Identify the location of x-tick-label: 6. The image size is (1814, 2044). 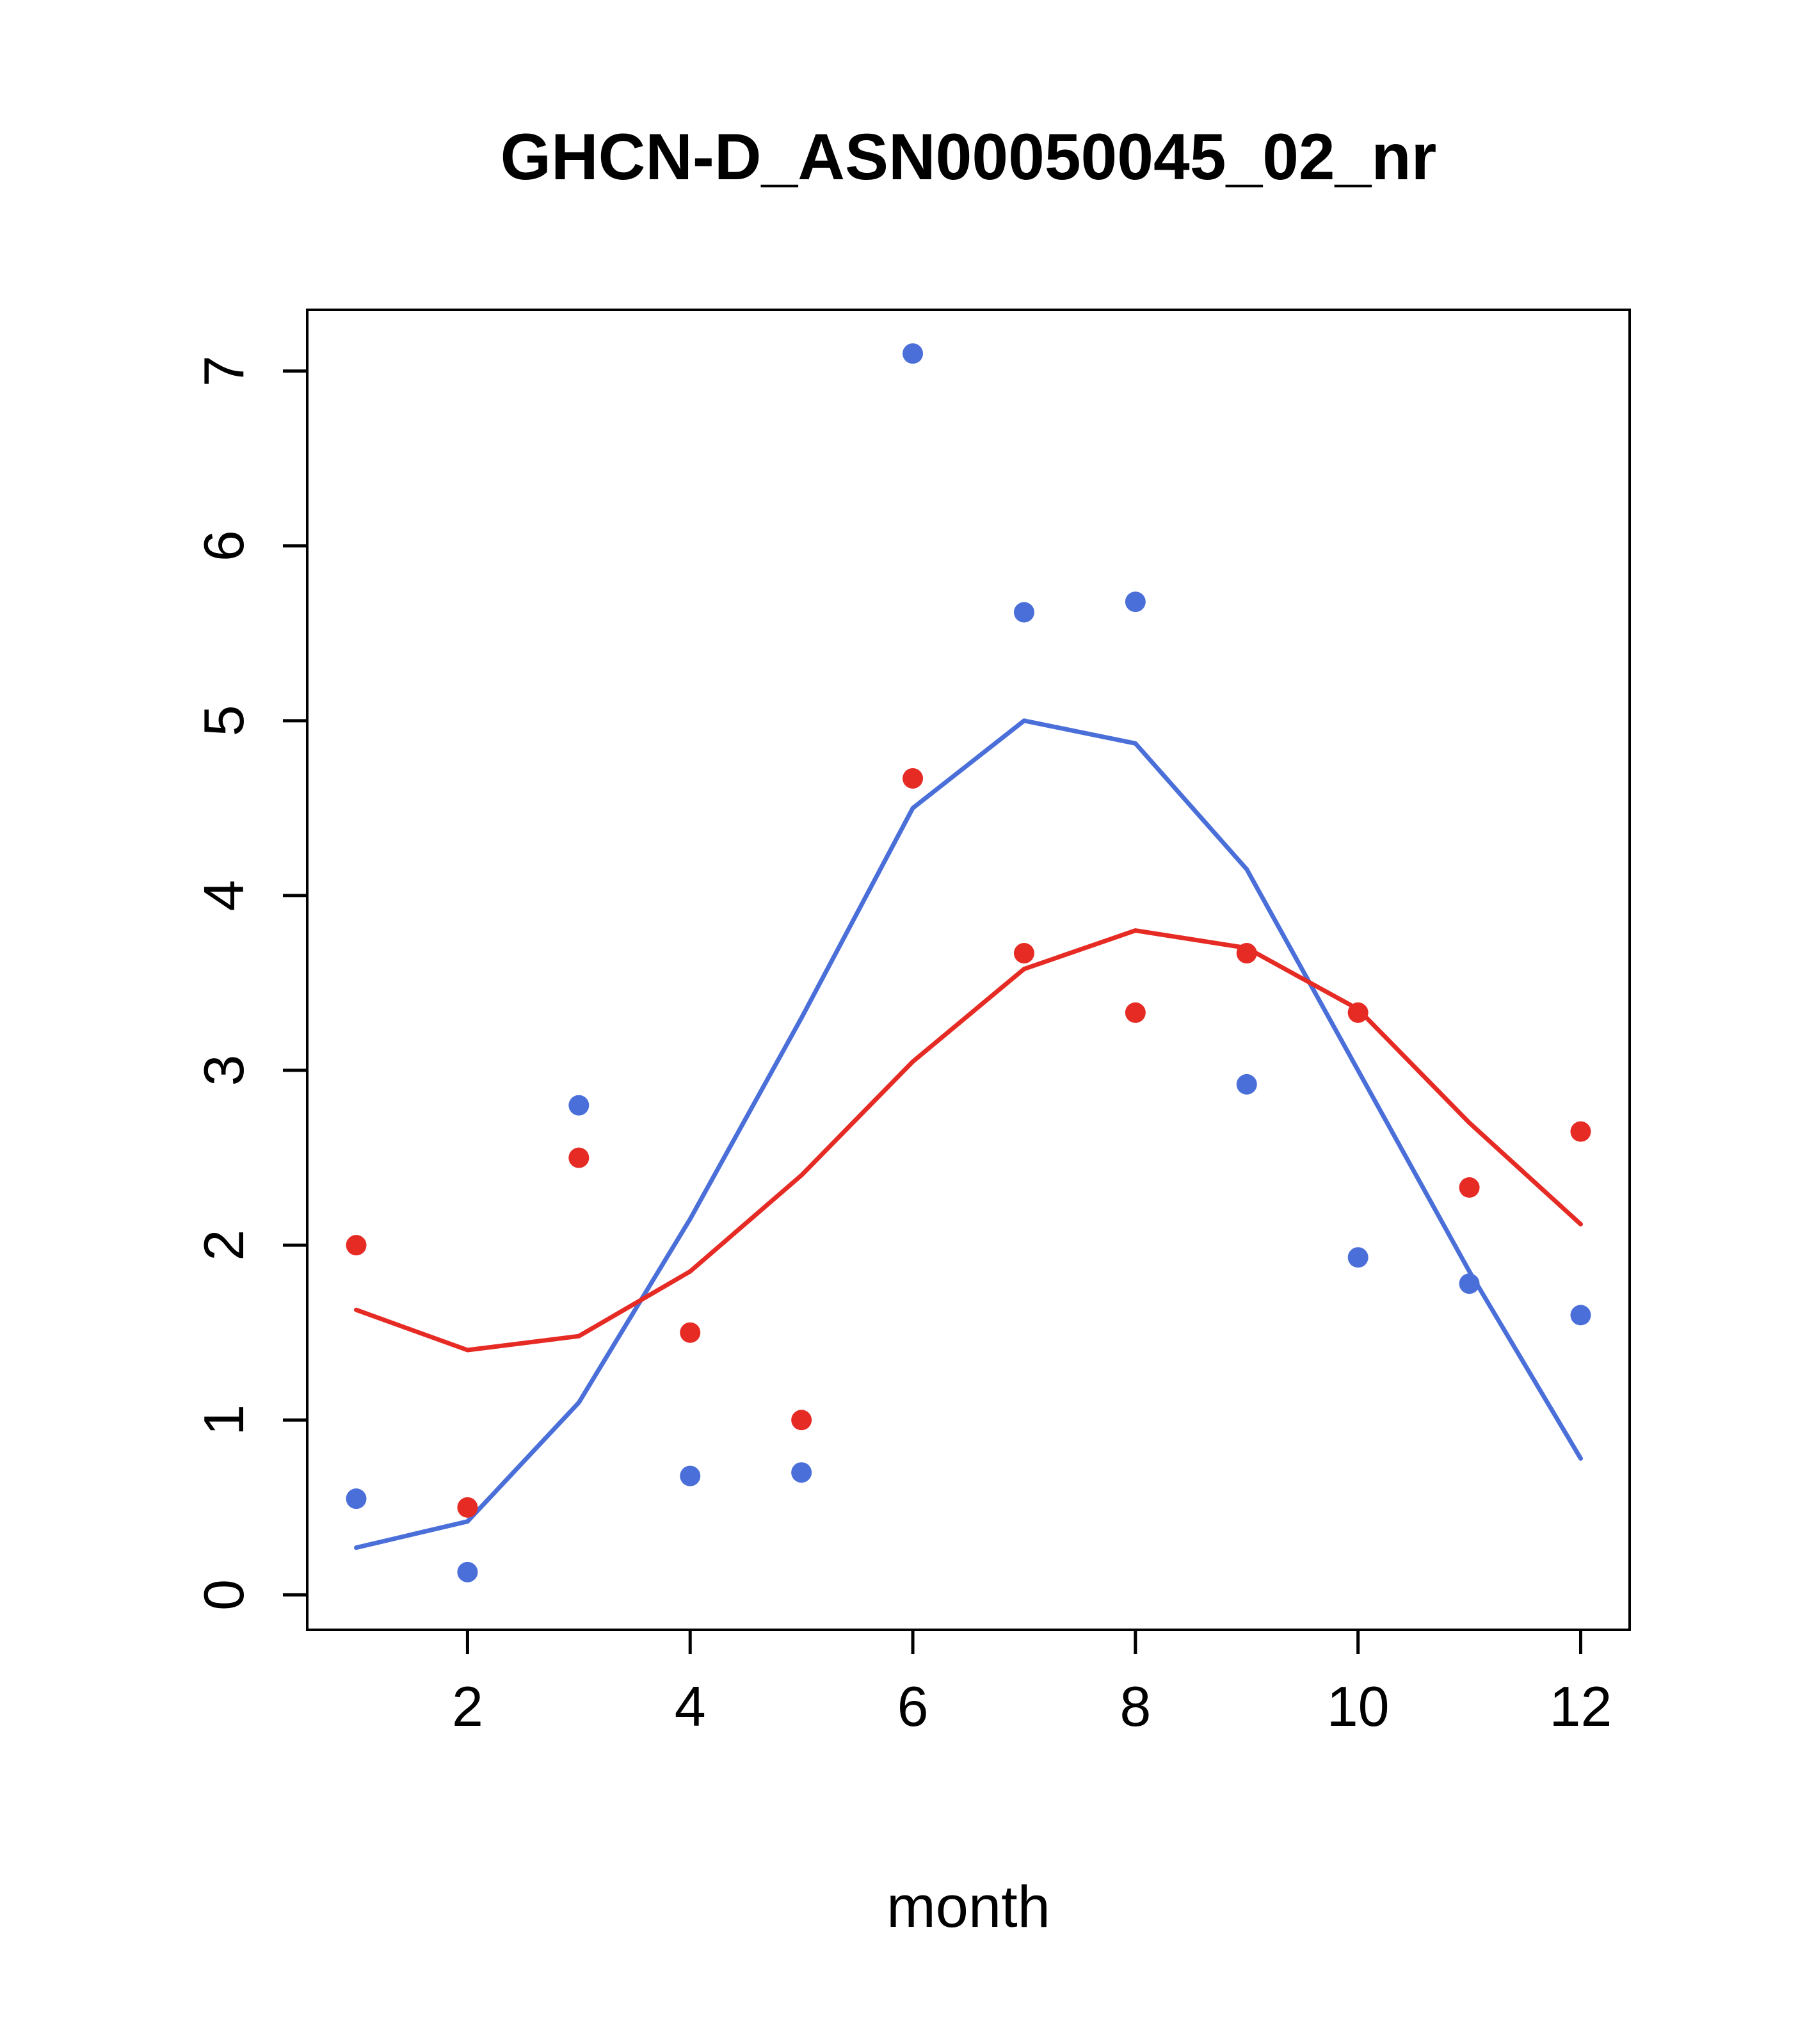
(913, 1706).